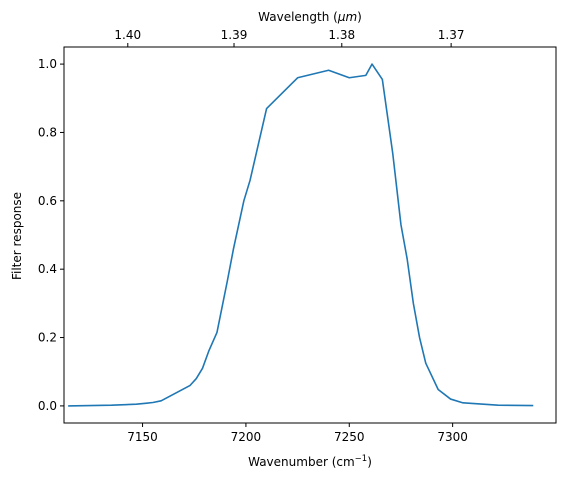 The height and width of the screenshot is (484, 567). What do you see at coordinates (349, 437) in the screenshot?
I see `x-tick-label: 7250` at bounding box center [349, 437].